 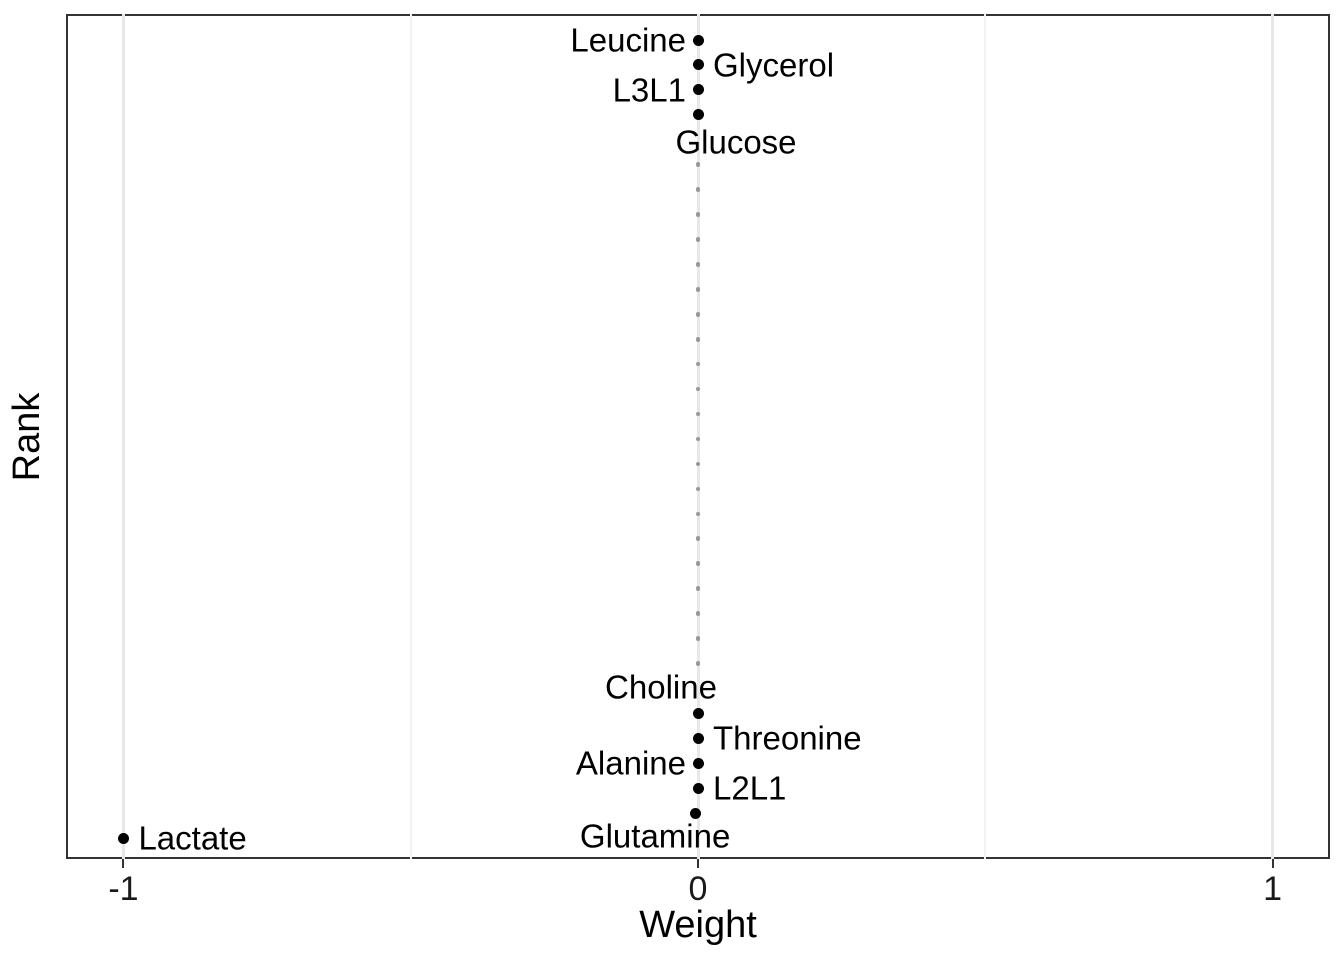 I want to click on point-label: Glycerol, so click(x=774, y=65).